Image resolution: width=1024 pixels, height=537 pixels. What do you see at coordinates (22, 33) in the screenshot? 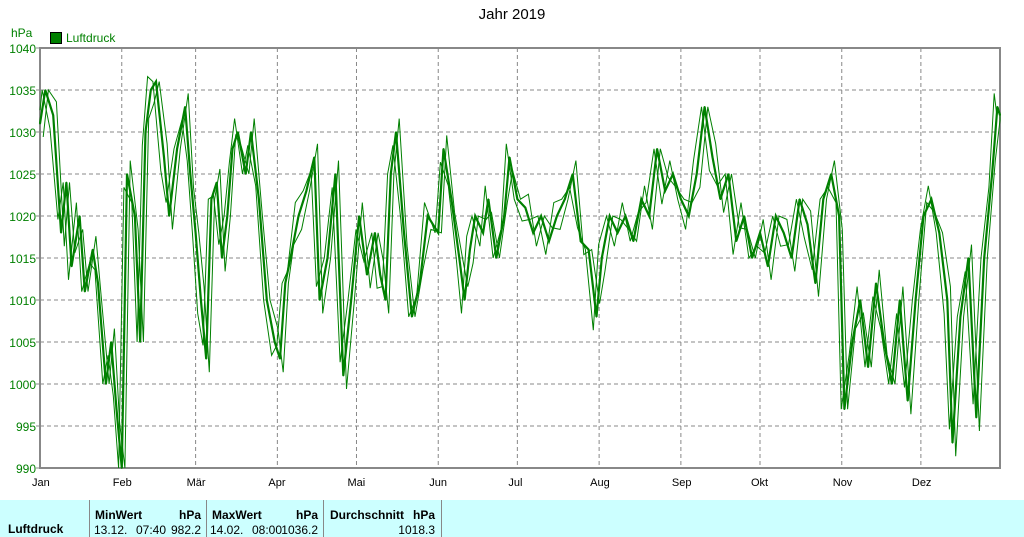
I see `y-axis-unit: hPa` at bounding box center [22, 33].